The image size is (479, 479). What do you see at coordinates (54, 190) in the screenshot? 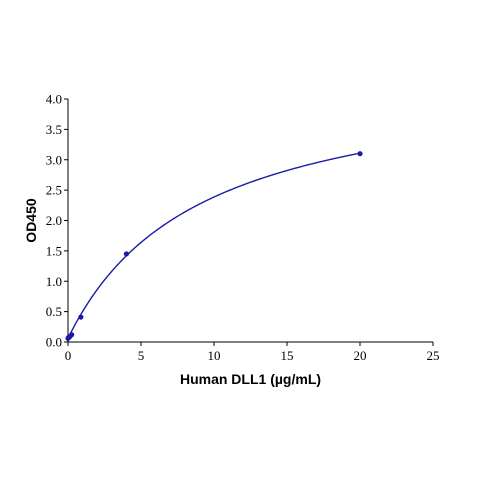
I see `y-tick-label: 2.5` at bounding box center [54, 190].